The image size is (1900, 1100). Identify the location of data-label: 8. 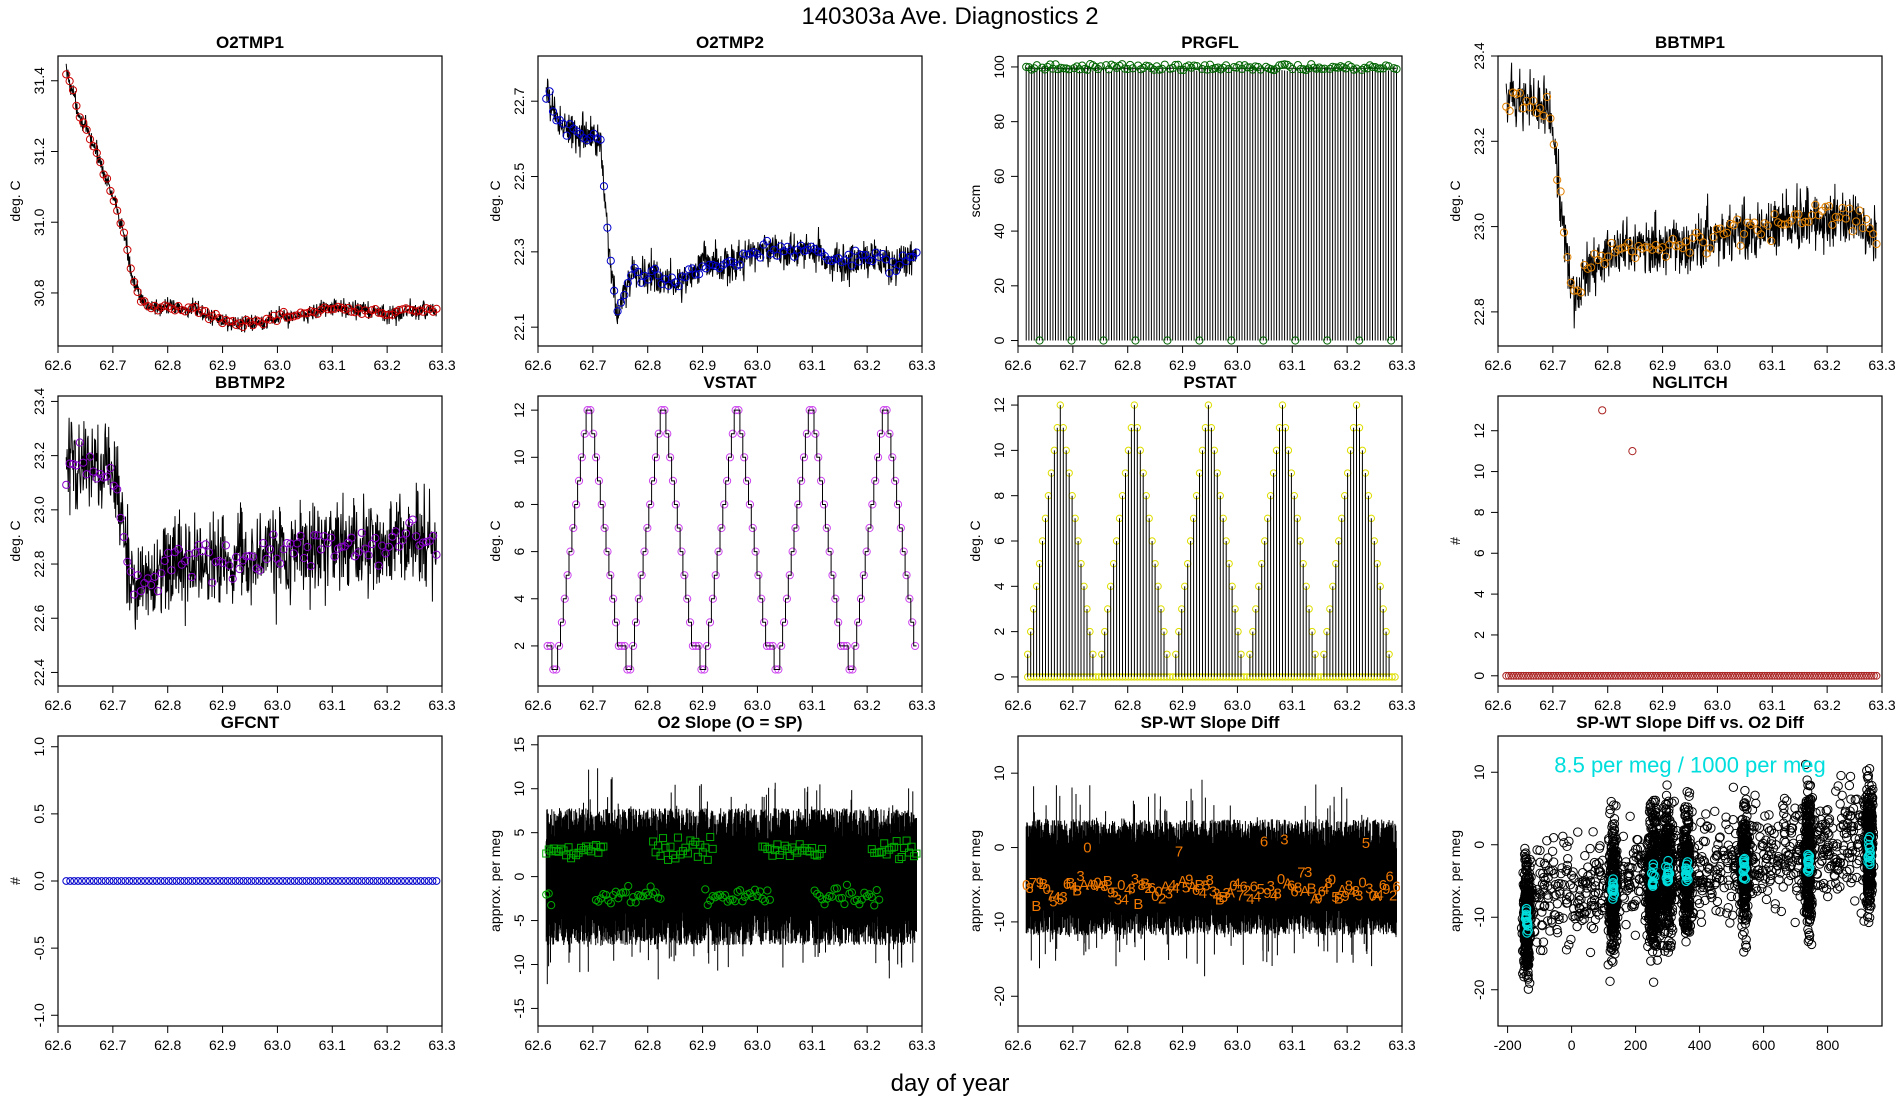
(1349, 885).